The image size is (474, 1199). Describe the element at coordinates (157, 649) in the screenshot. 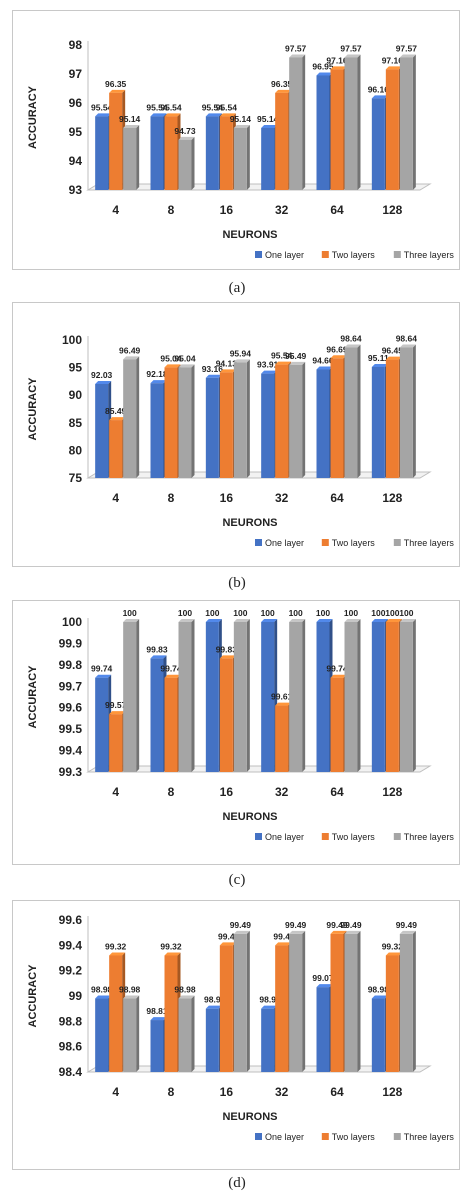

I see `data-label: 99.83` at that location.